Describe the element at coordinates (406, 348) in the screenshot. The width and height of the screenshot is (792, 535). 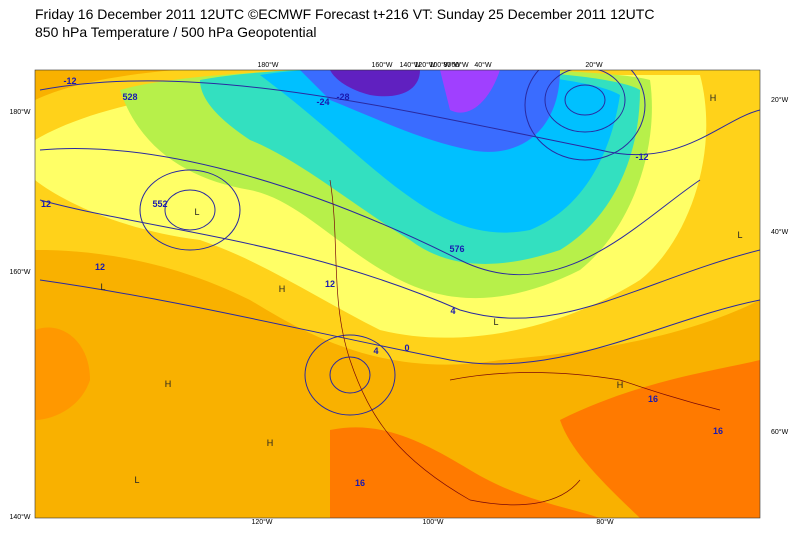
I see `contour-label: 0` at that location.